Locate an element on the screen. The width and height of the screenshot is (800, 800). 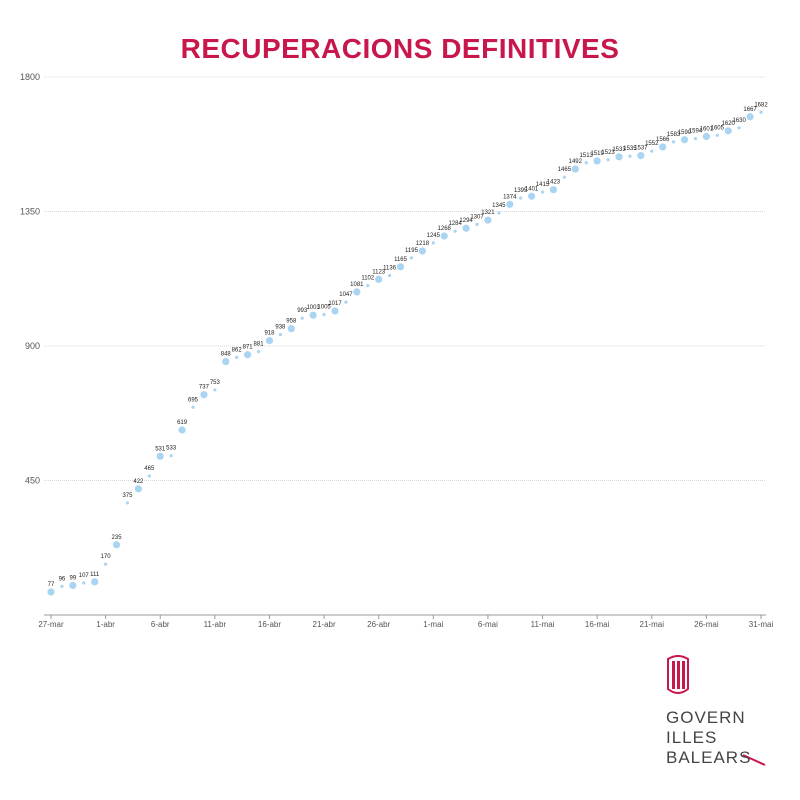
data-label: 1081 is located at coordinates (357, 285).